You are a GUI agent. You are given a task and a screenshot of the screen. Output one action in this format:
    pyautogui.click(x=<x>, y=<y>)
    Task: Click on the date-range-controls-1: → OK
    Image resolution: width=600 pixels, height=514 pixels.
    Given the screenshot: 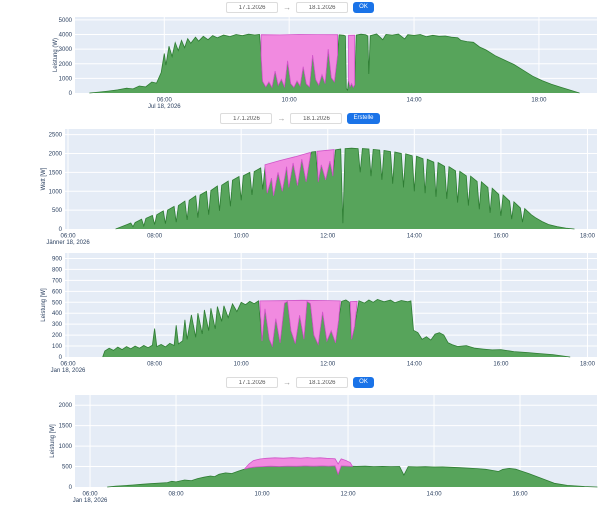 What is the action you would take?
    pyautogui.click(x=300, y=7)
    